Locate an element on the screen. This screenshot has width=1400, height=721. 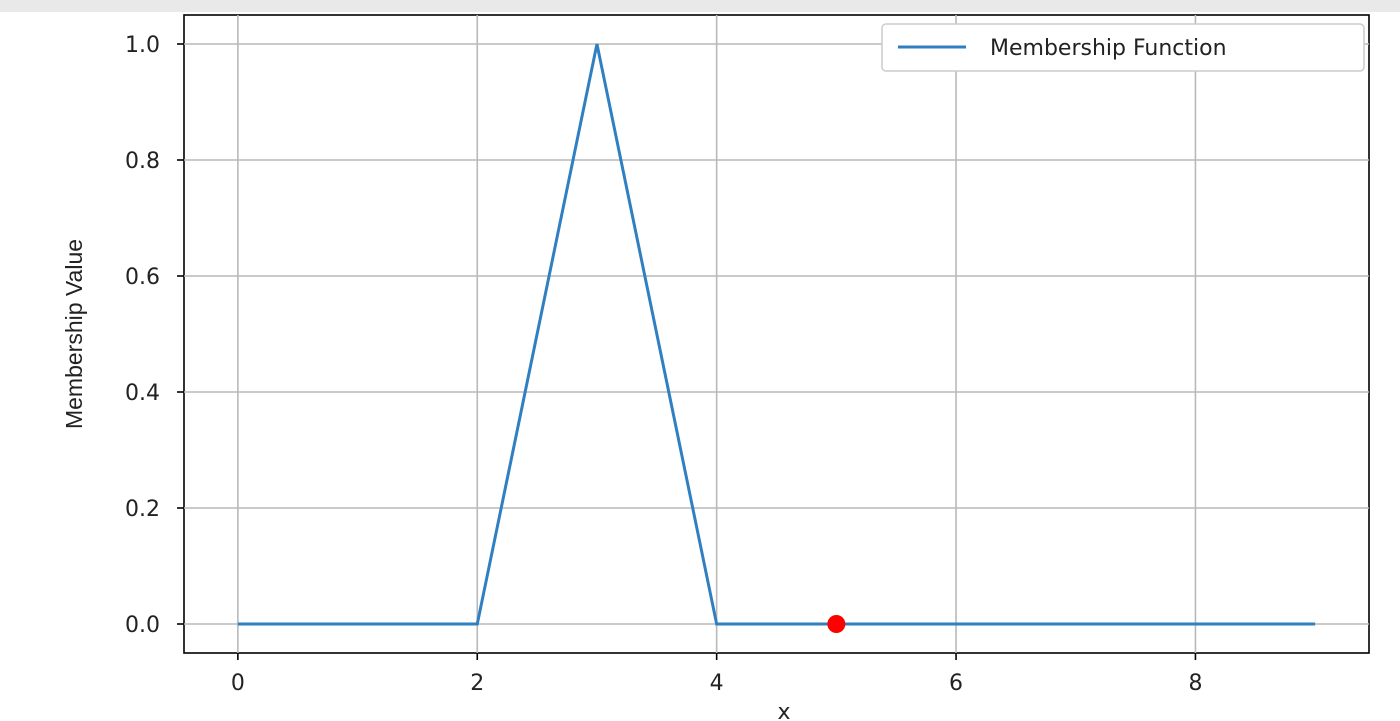
x-axis-label: x is located at coordinates (783, 710).